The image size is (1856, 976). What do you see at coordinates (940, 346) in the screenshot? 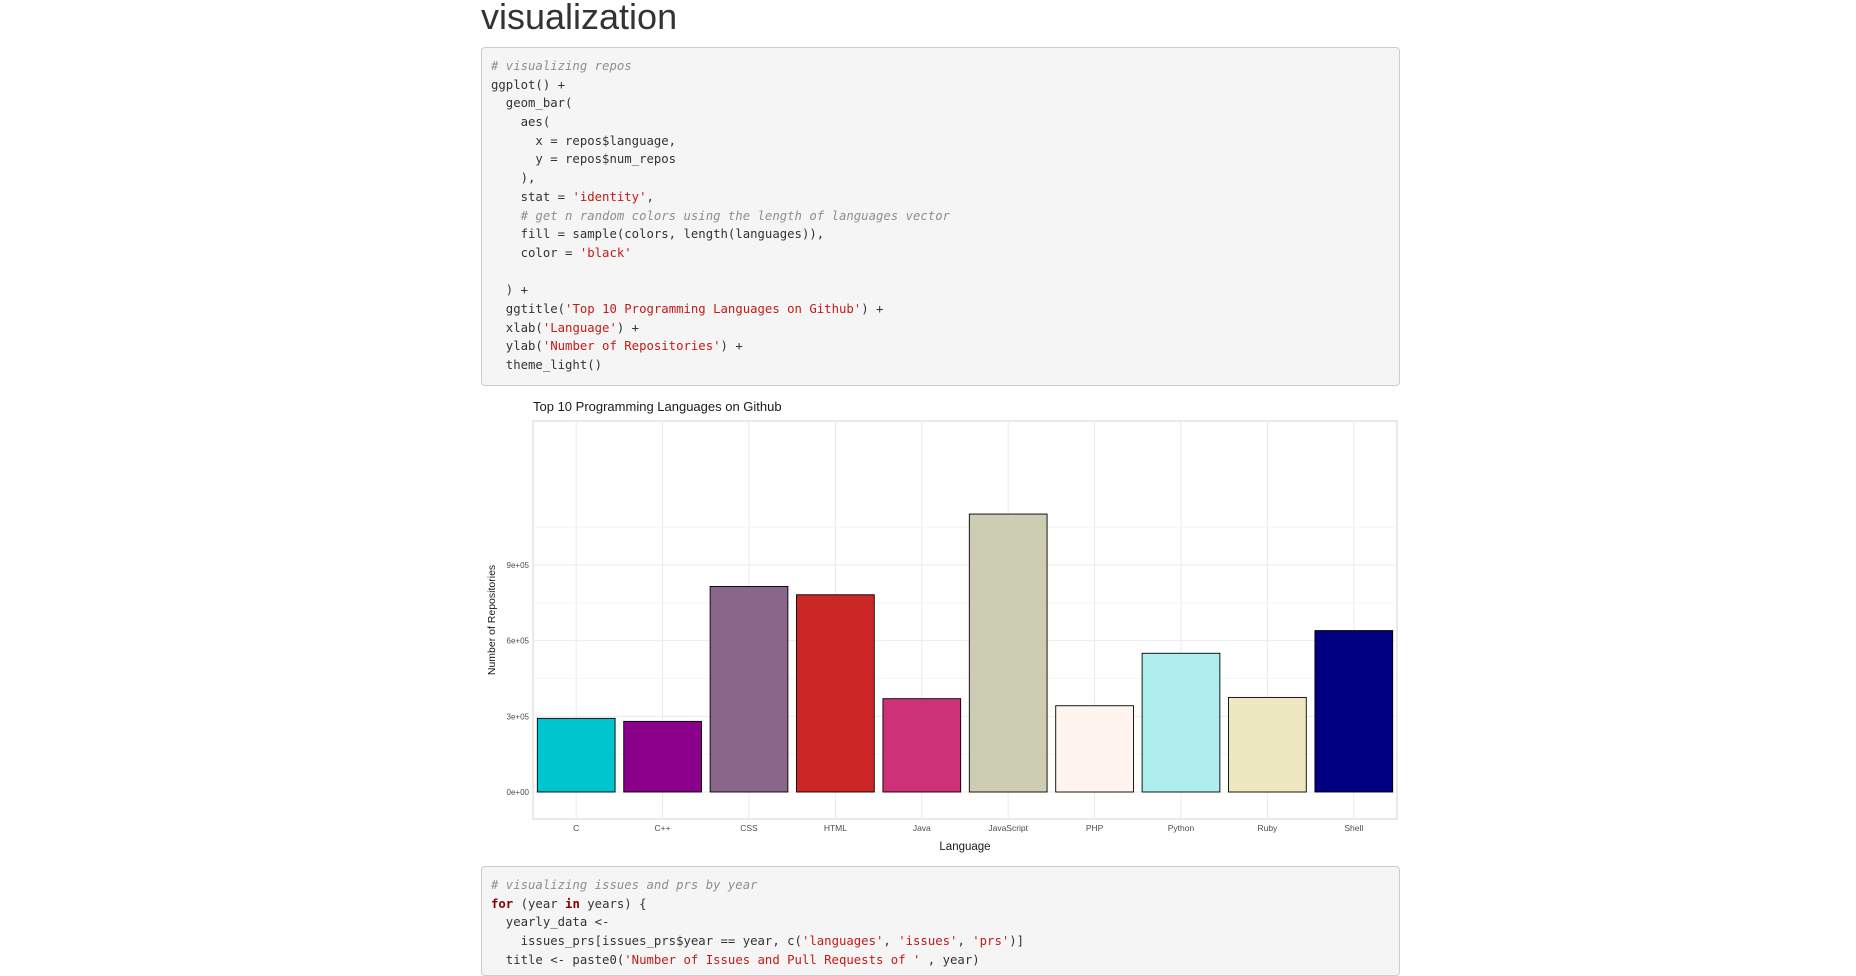
I see `code-line: ylab('Number of Repositories') +` at bounding box center [940, 346].